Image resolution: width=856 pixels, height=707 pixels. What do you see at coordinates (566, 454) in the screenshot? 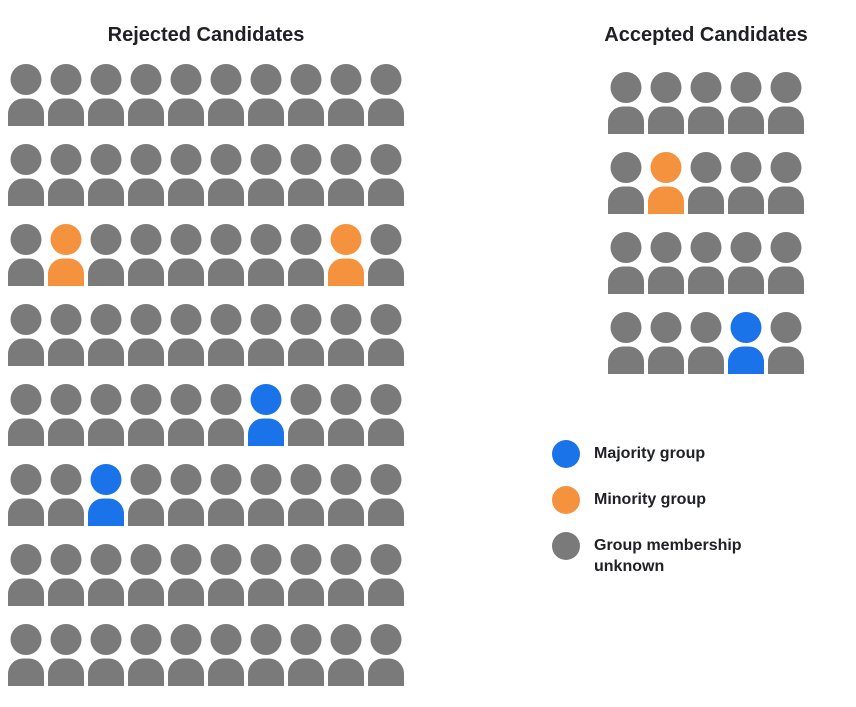
I see `legend-swatch-majority-icon` at bounding box center [566, 454].